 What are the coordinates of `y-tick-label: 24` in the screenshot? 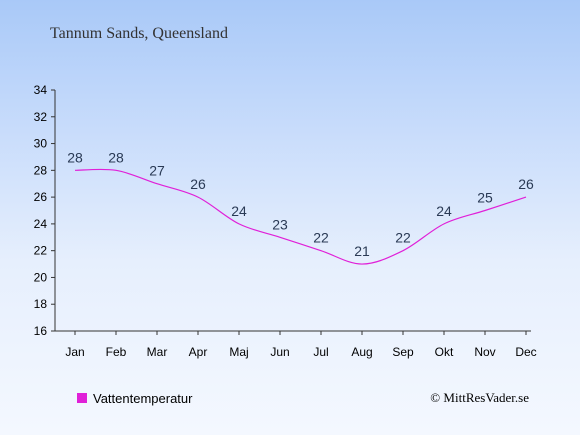 It's located at (41, 224).